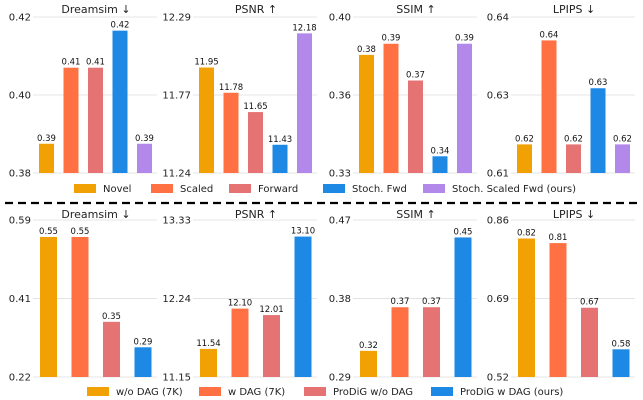  Describe the element at coordinates (176, 378) in the screenshot. I see `y-tick-label: 11.15` at that location.